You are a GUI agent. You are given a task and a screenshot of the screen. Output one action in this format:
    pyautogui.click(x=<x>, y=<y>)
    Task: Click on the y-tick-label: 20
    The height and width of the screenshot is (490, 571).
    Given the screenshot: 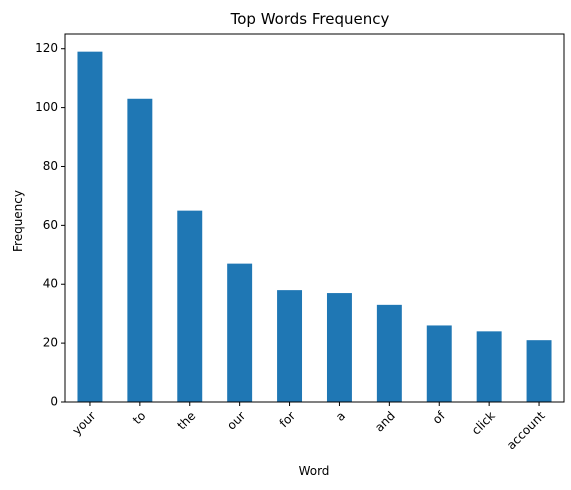 What is the action you would take?
    pyautogui.click(x=50, y=343)
    